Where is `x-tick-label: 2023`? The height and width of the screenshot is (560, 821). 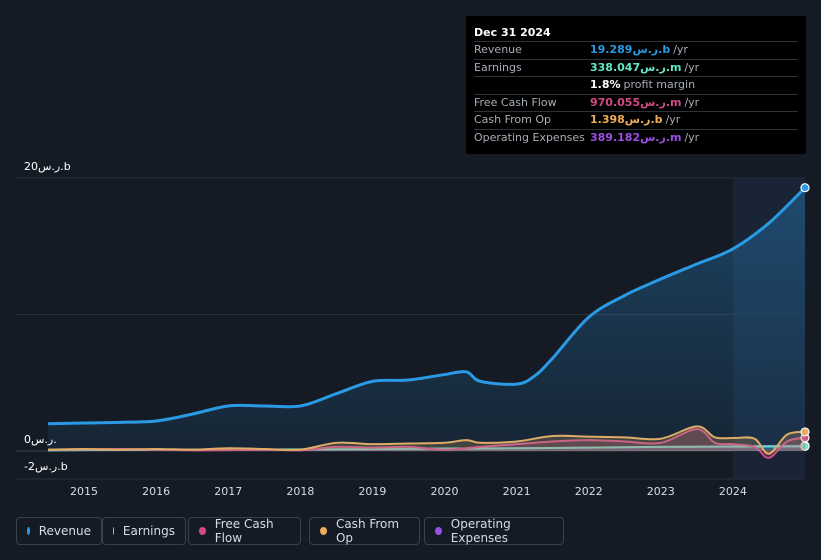 x-tick-label: 2023 is located at coordinates (661, 491).